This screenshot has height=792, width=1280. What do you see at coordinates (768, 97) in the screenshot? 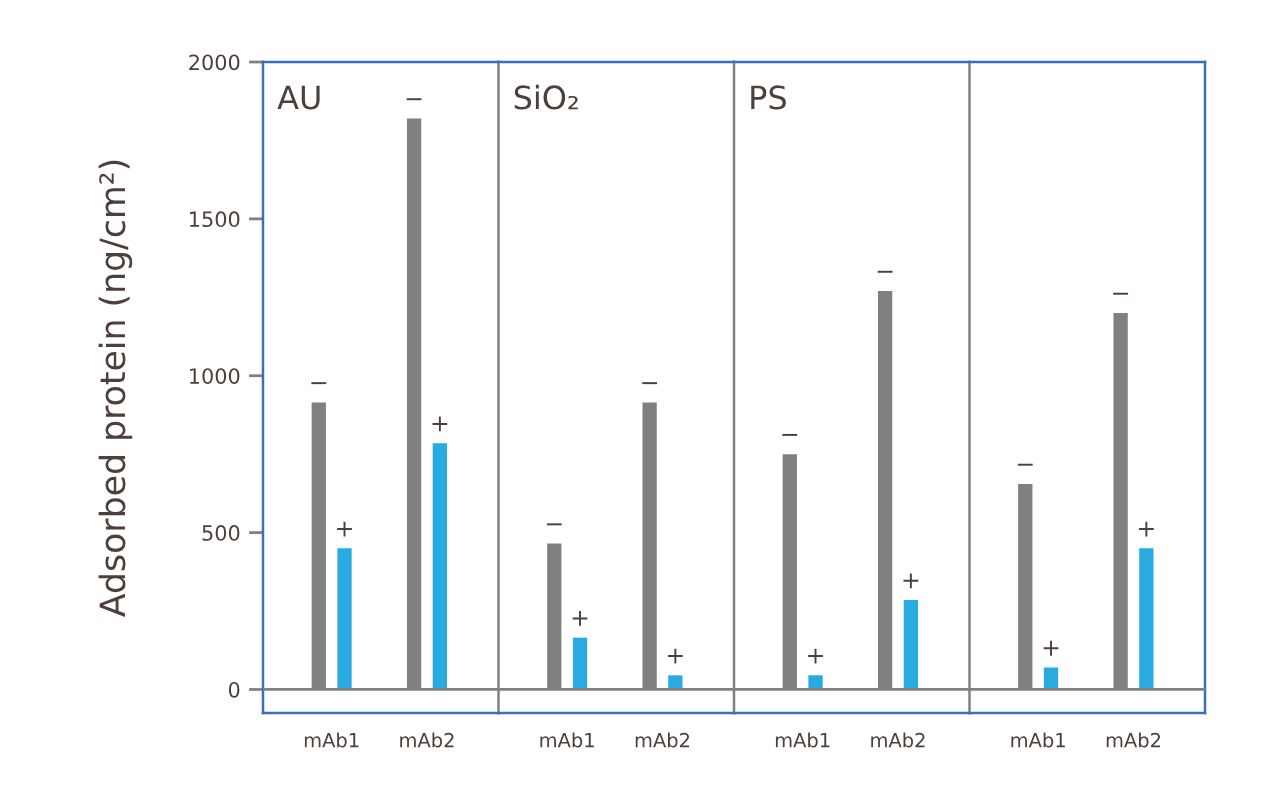
I see `text: PS` at bounding box center [768, 97].